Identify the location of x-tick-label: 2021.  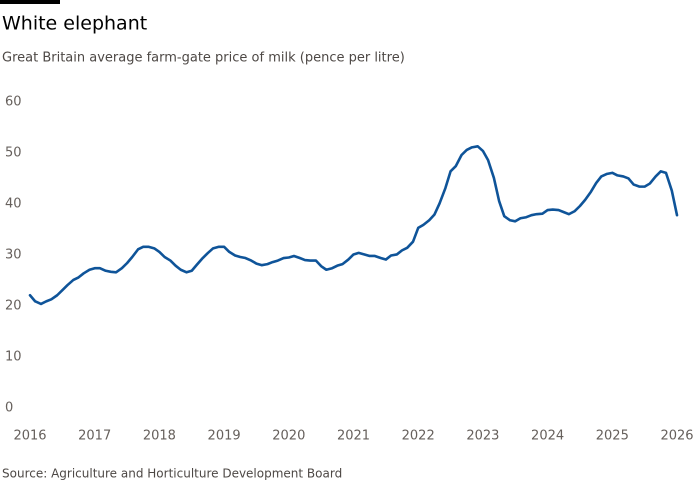
(353, 436).